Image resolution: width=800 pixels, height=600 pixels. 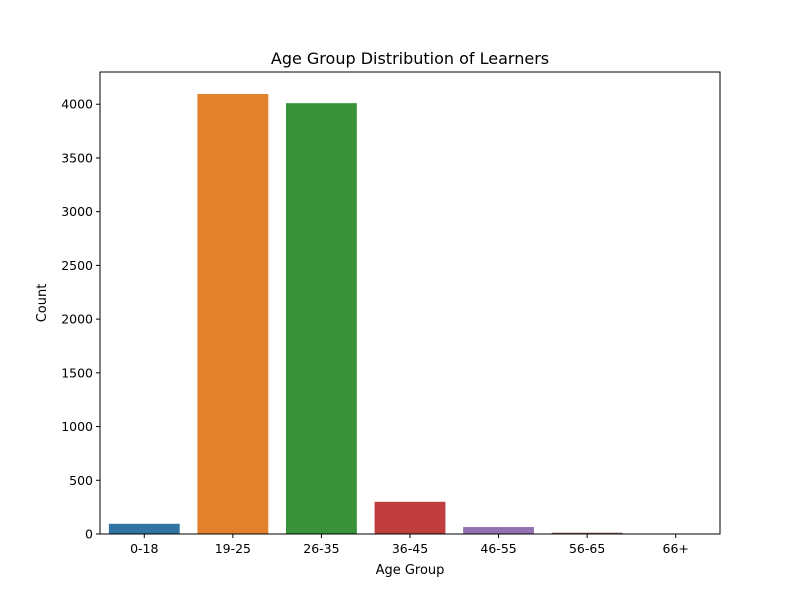 What do you see at coordinates (77, 211) in the screenshot?
I see `y-tick-label: 3000` at bounding box center [77, 211].